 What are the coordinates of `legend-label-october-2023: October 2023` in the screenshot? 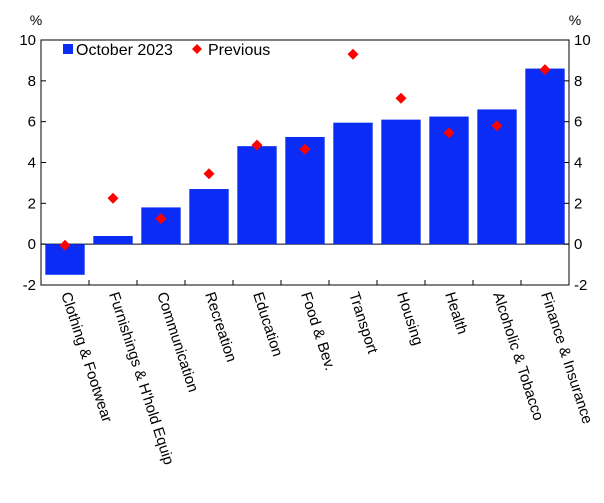 It's located at (124, 50).